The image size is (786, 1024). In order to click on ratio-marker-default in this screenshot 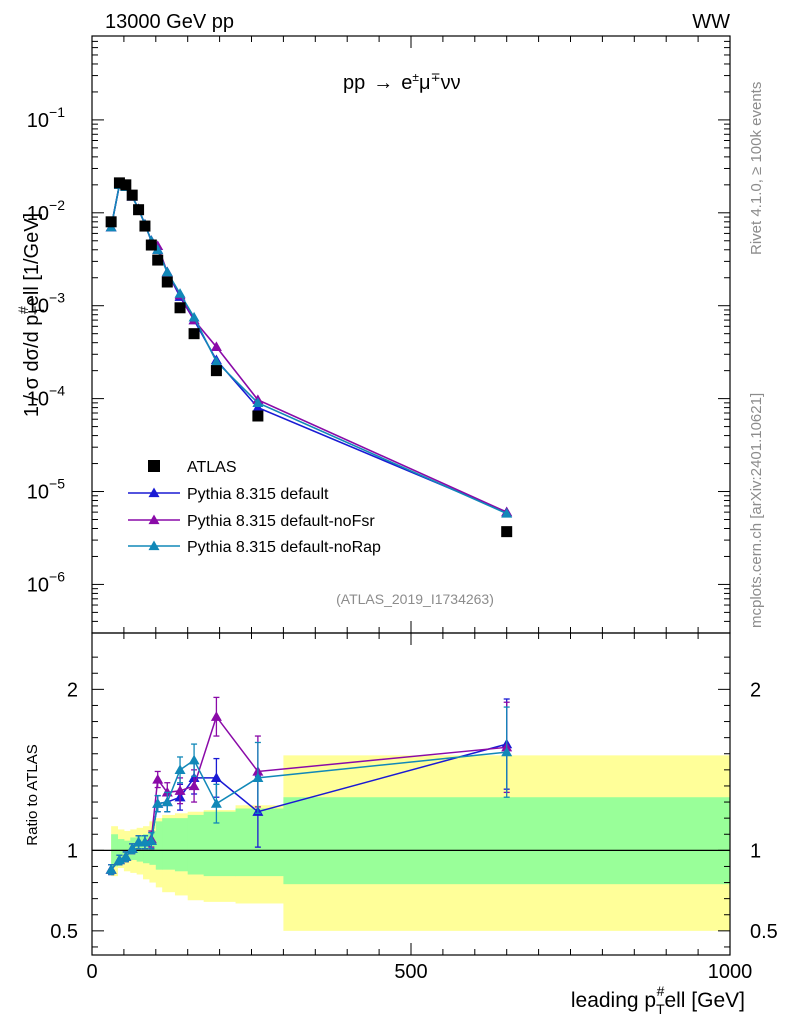, I will do `click(216, 777)`.